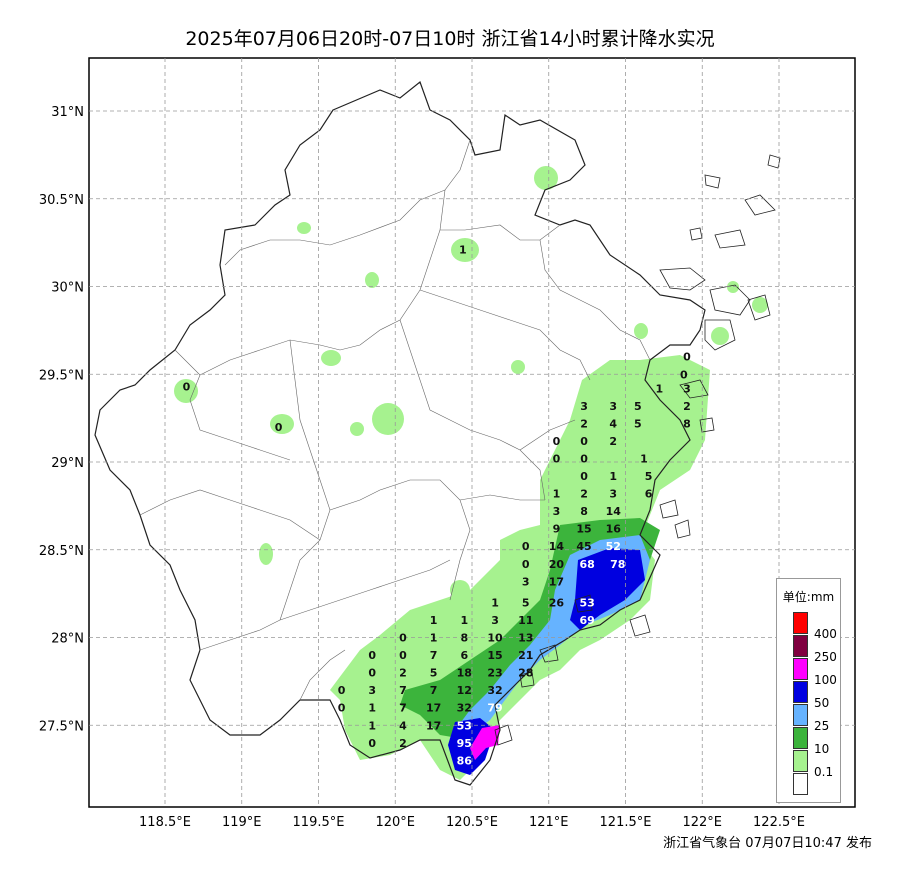 The width and height of the screenshot is (900, 877). I want to click on station-value: 68, so click(586, 564).